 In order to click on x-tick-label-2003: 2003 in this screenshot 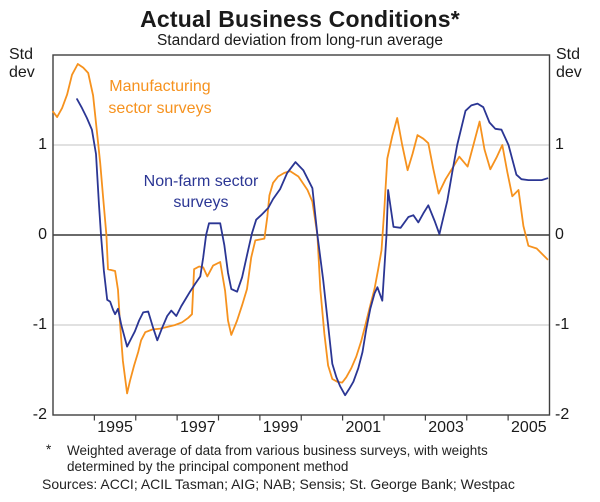, I will do `click(446, 427)`.